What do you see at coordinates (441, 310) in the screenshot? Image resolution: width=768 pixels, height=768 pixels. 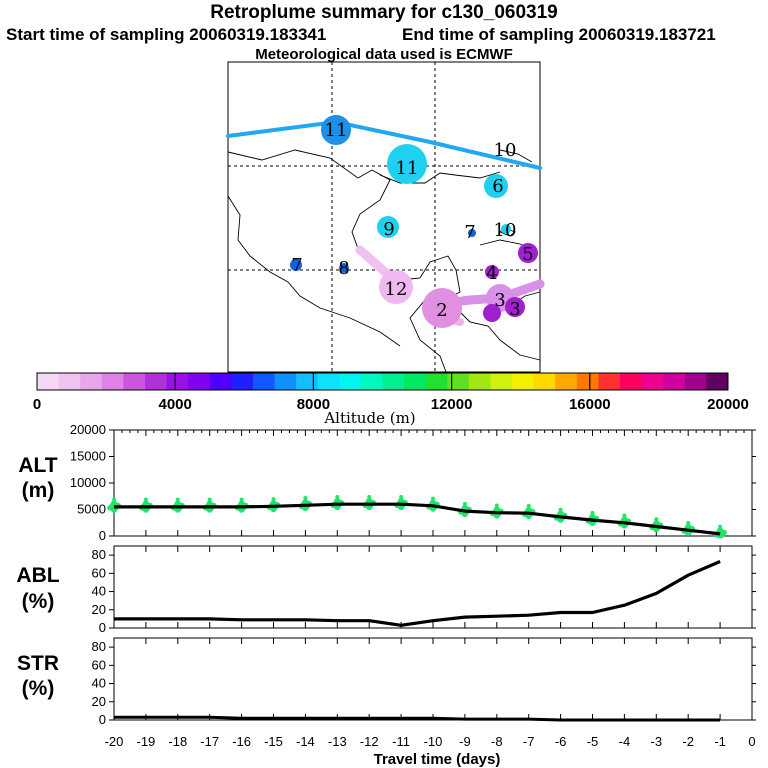 I see `map-plume-label: 2` at bounding box center [441, 310].